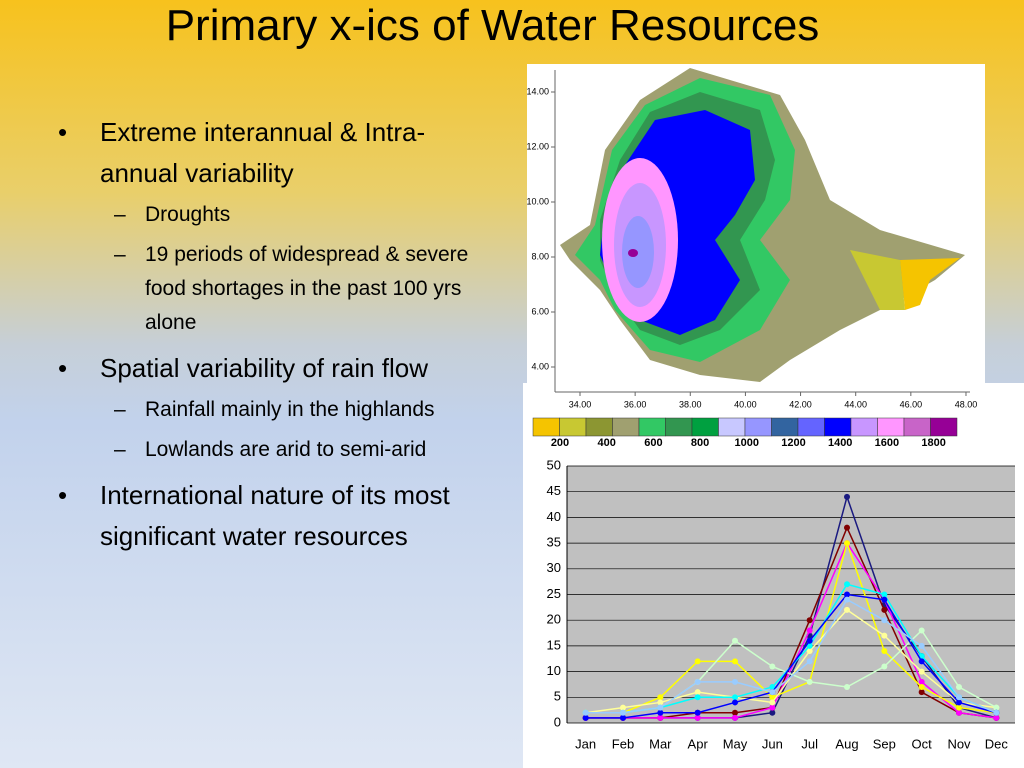 This screenshot has width=1024, height=768. Describe the element at coordinates (791, 630) in the screenshot. I see `series-line` at that location.